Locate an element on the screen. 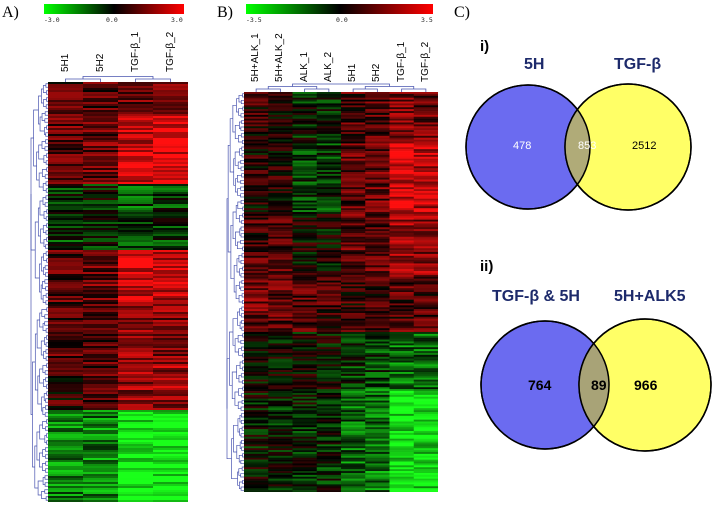 The height and width of the screenshot is (507, 721). venn-i-overlap-count: 853 is located at coordinates (587, 146).